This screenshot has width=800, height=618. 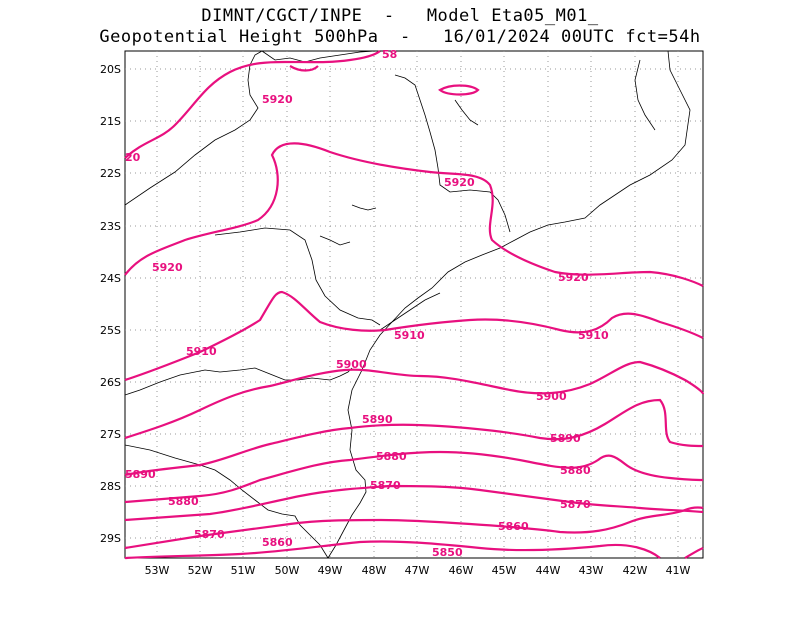 I want to click on x-tick-label: 48W, so click(x=374, y=570).